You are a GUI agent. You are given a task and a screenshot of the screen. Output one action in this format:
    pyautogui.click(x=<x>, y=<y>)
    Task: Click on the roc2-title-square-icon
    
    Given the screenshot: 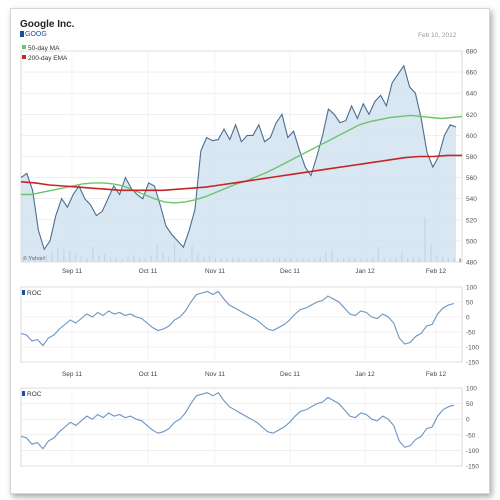 What is the action you would take?
    pyautogui.click(x=23, y=393)
    